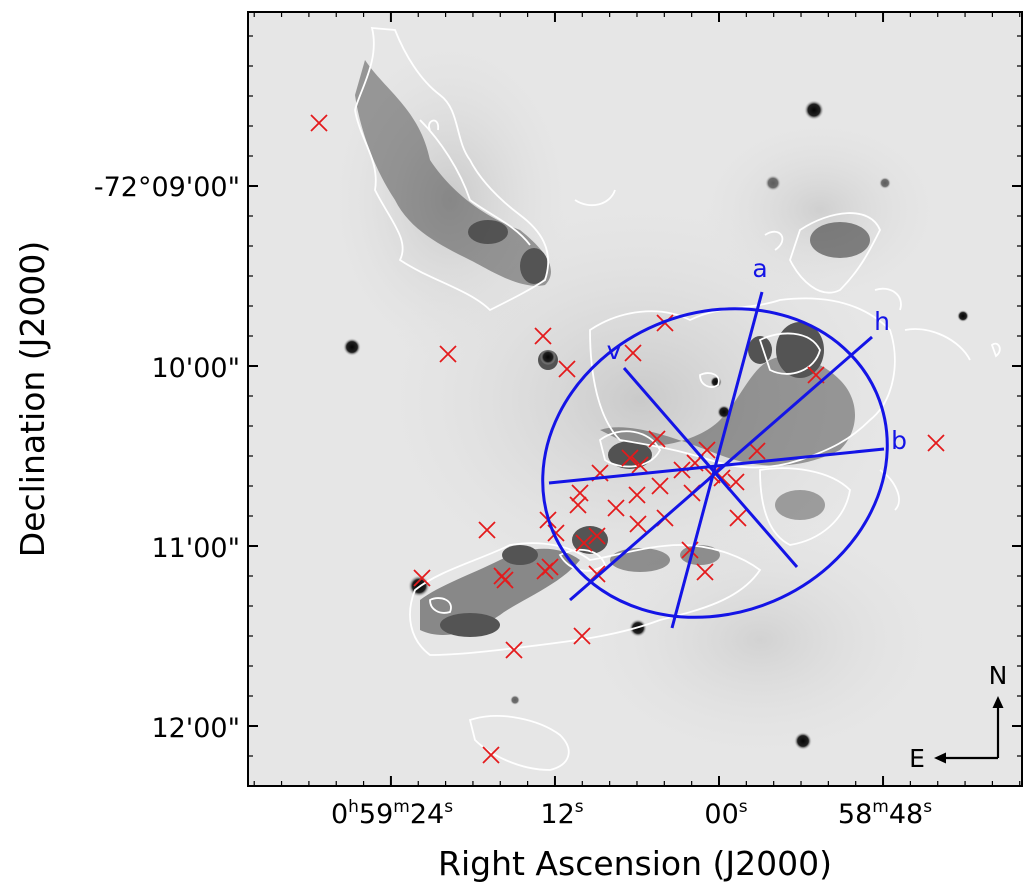 Image resolution: width=1036 pixels, height=896 pixels. I want to click on axis-line-a, so click(717, 460).